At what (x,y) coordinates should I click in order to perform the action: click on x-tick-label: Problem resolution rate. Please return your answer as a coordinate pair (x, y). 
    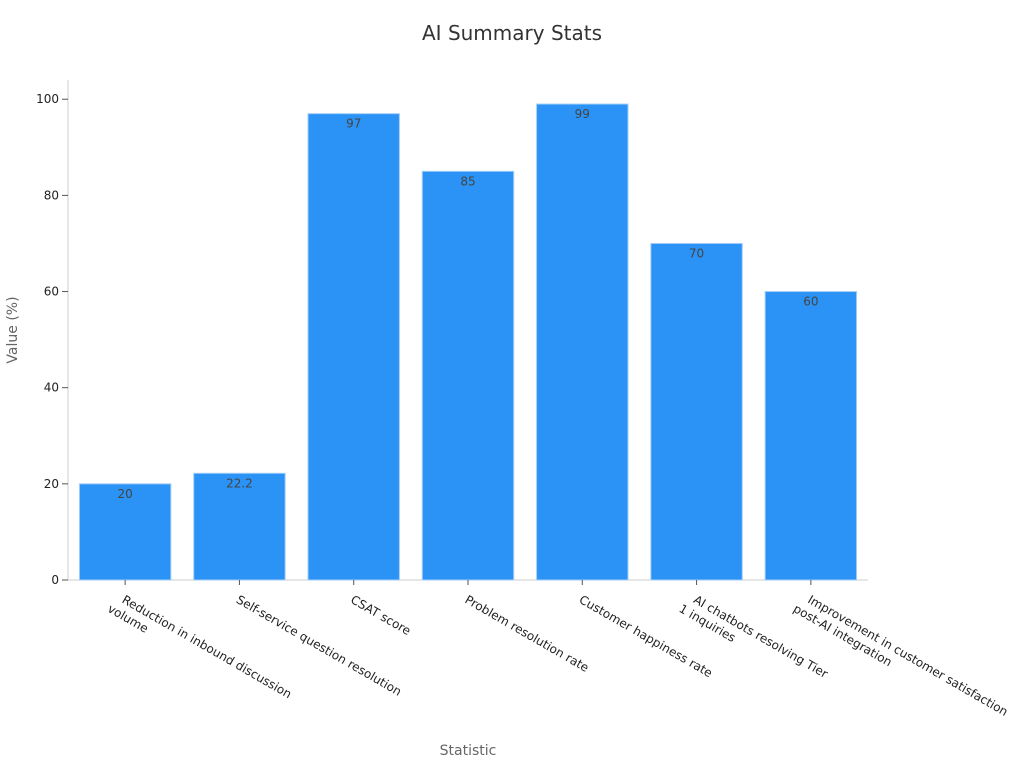
    Looking at the image, I should click on (527, 633).